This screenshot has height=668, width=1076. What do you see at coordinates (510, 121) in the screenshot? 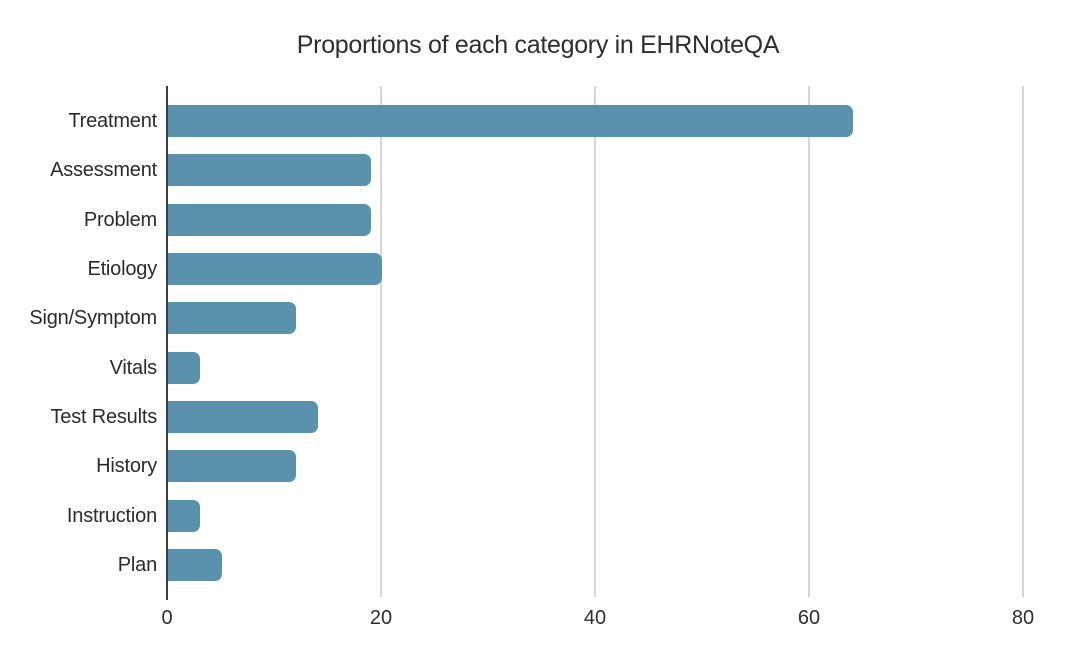
I see `bar-treatment` at bounding box center [510, 121].